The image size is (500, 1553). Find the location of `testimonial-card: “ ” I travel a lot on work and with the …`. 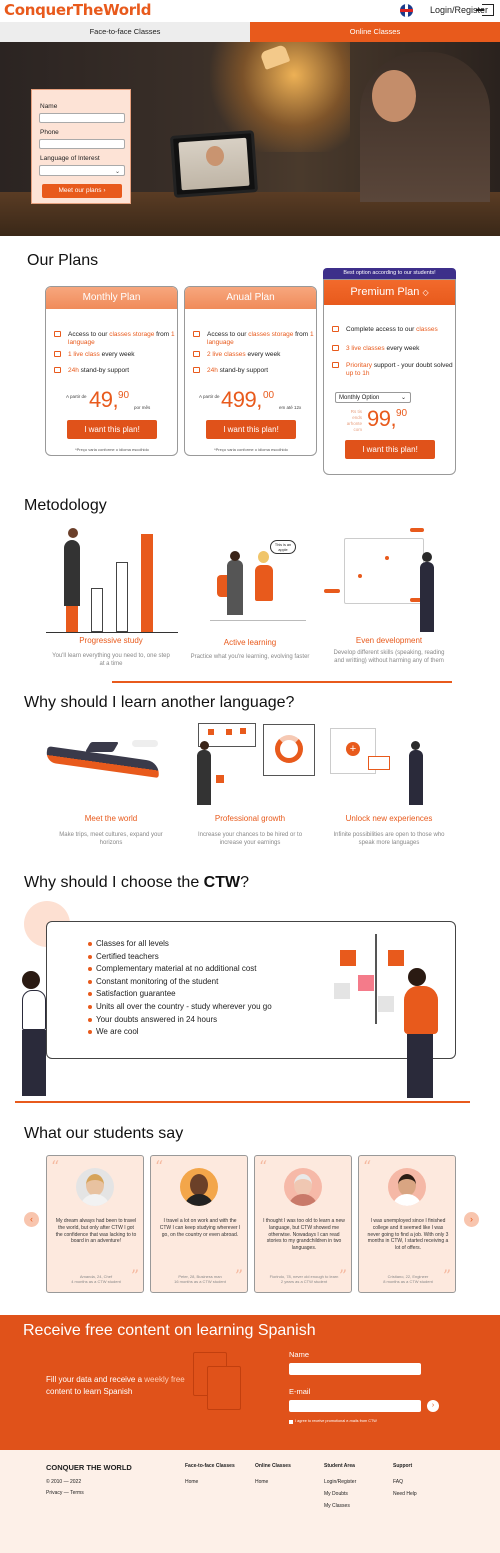

testimonial-card: “ ” I travel a lot on work and with the … is located at coordinates (199, 1224).